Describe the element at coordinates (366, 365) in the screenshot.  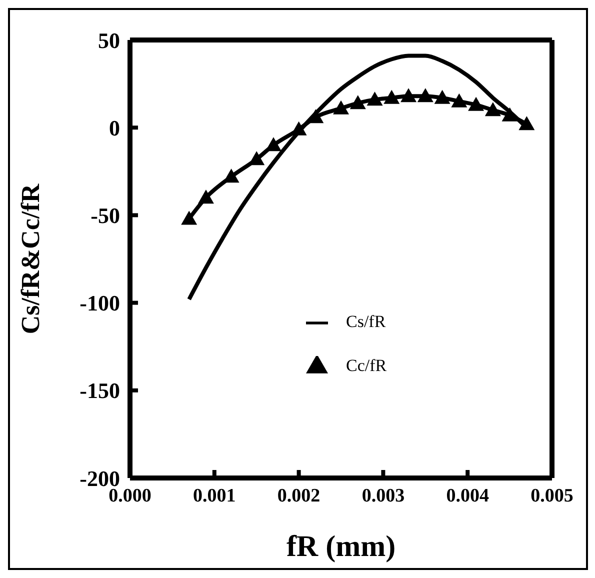
I see `legend-label: Cc/fR` at that location.